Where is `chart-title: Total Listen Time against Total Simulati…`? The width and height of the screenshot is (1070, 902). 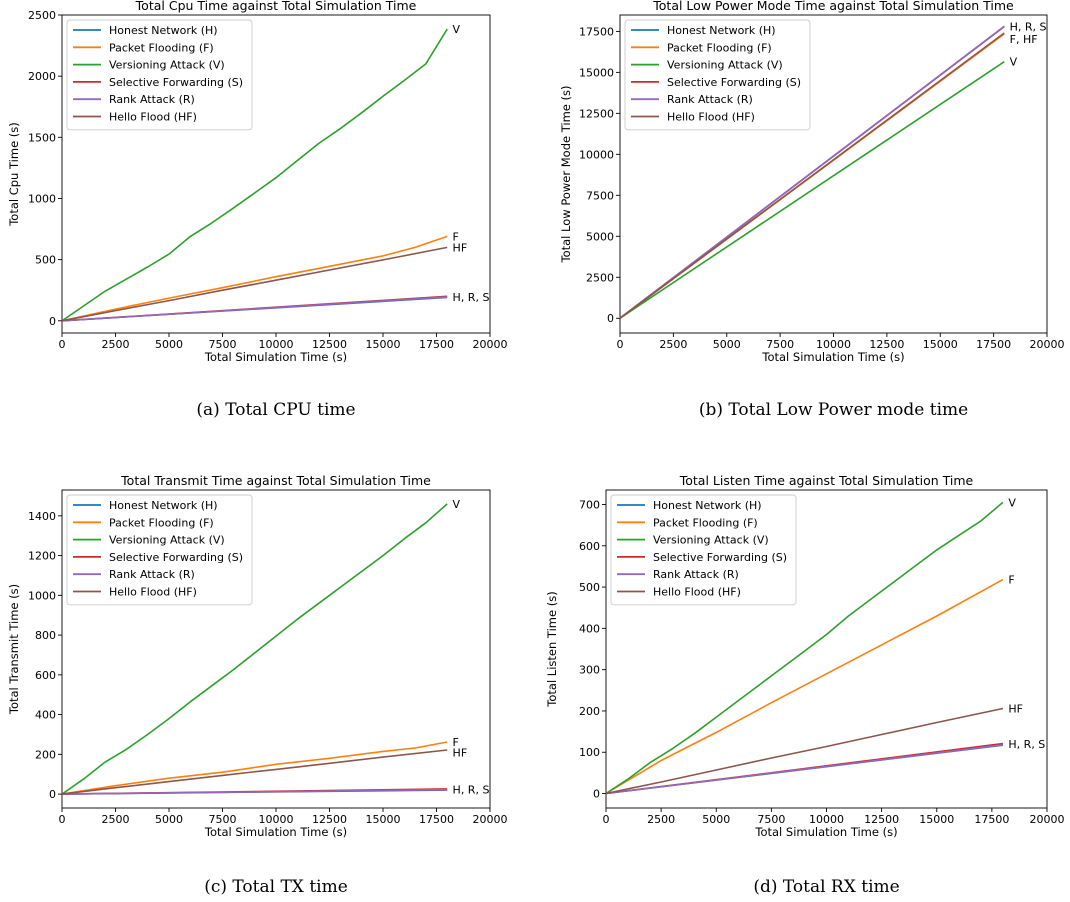
chart-title: Total Listen Time against Total Simulati… is located at coordinates (826, 480).